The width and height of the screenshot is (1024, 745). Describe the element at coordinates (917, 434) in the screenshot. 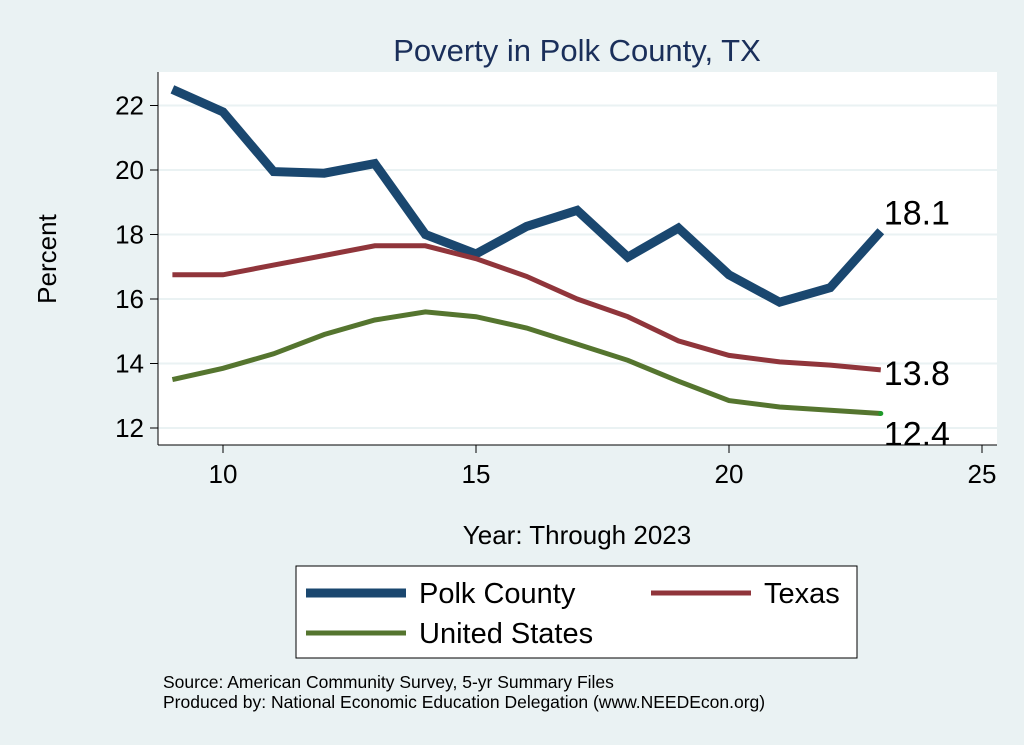

I see `end-label-united-states: 12.4` at that location.